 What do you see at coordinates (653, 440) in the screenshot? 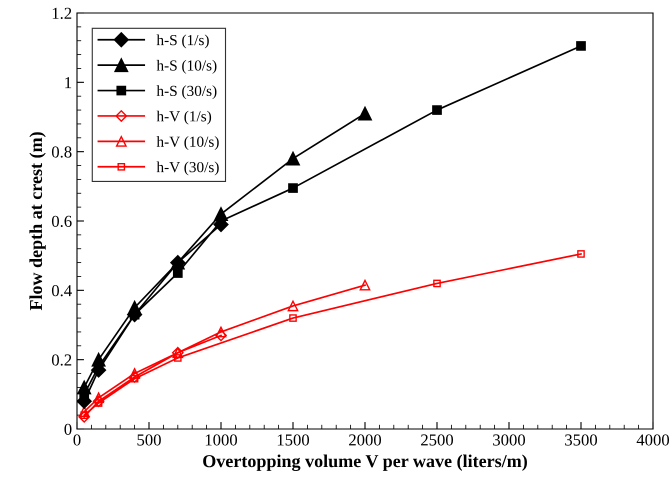
I see `x-tick-label: 4000` at bounding box center [653, 440].